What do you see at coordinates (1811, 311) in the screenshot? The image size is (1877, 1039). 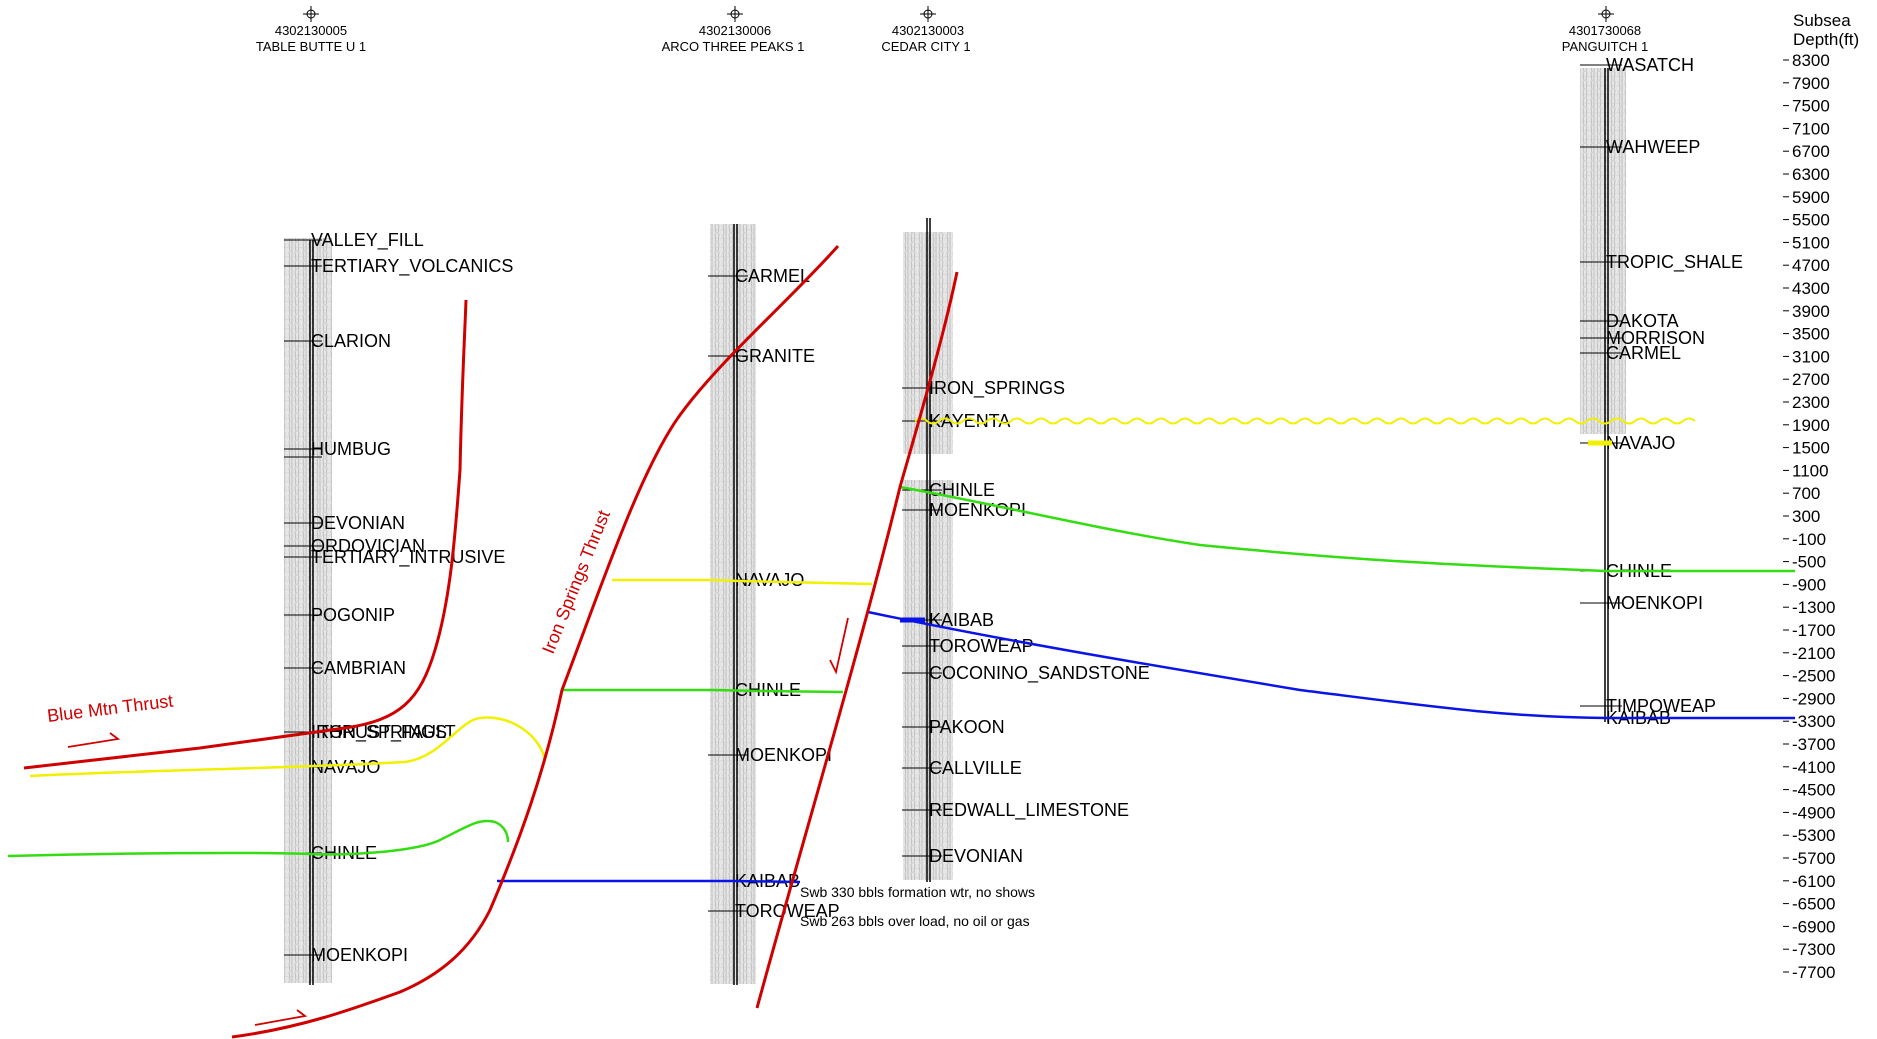 I see `depth-tick-label: 3900` at bounding box center [1811, 311].